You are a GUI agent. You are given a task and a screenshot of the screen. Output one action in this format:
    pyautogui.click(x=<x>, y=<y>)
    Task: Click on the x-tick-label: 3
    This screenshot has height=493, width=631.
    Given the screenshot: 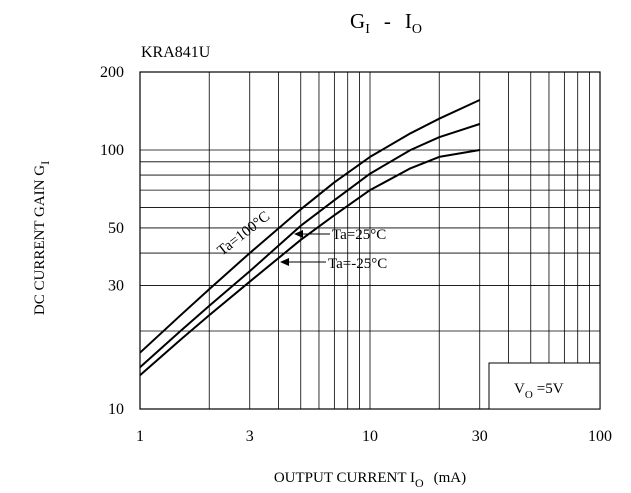 What is the action you would take?
    pyautogui.click(x=250, y=436)
    